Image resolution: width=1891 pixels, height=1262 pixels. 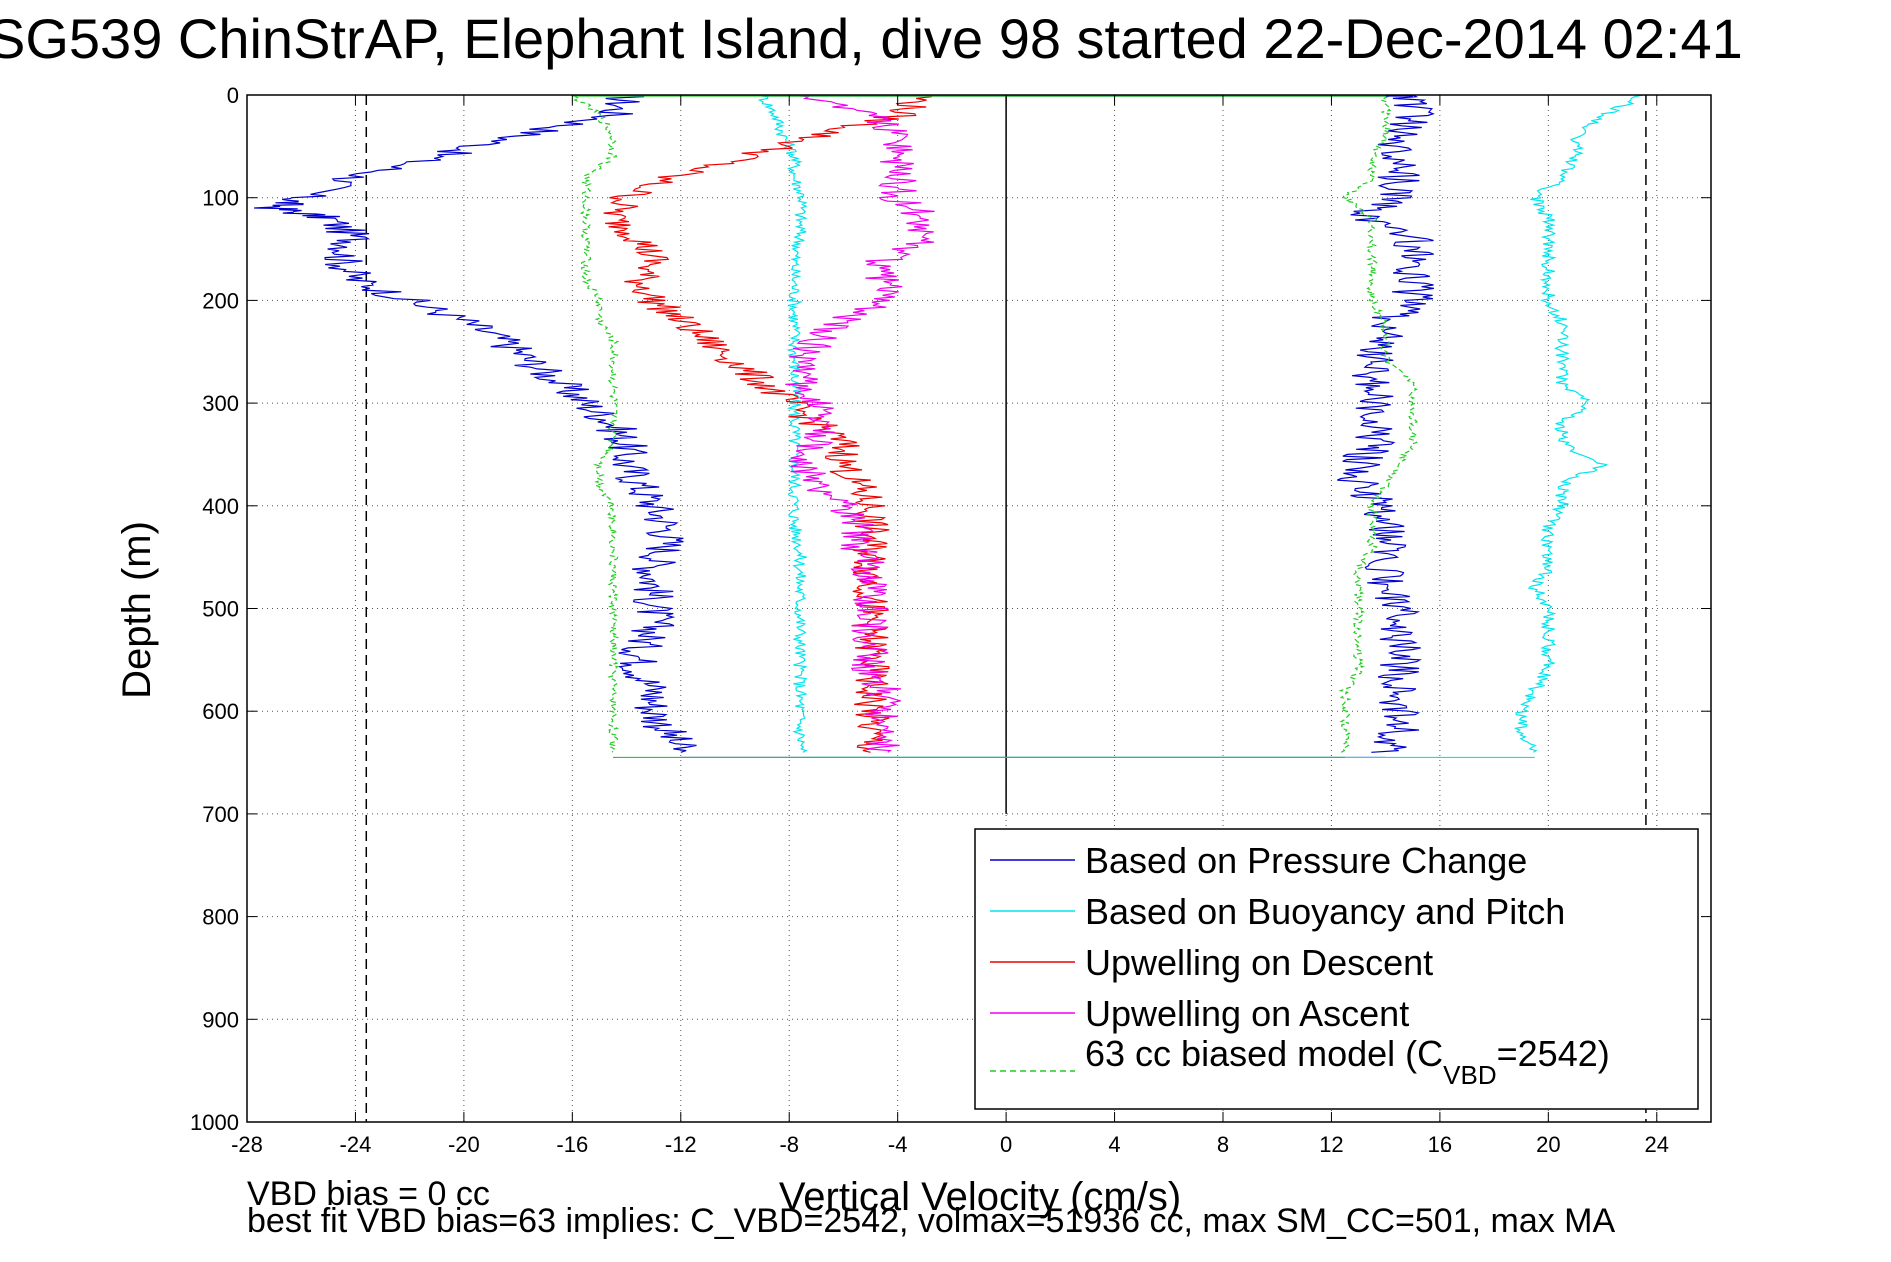 I want to click on x-tick-label: -28, so click(x=247, y=1144).